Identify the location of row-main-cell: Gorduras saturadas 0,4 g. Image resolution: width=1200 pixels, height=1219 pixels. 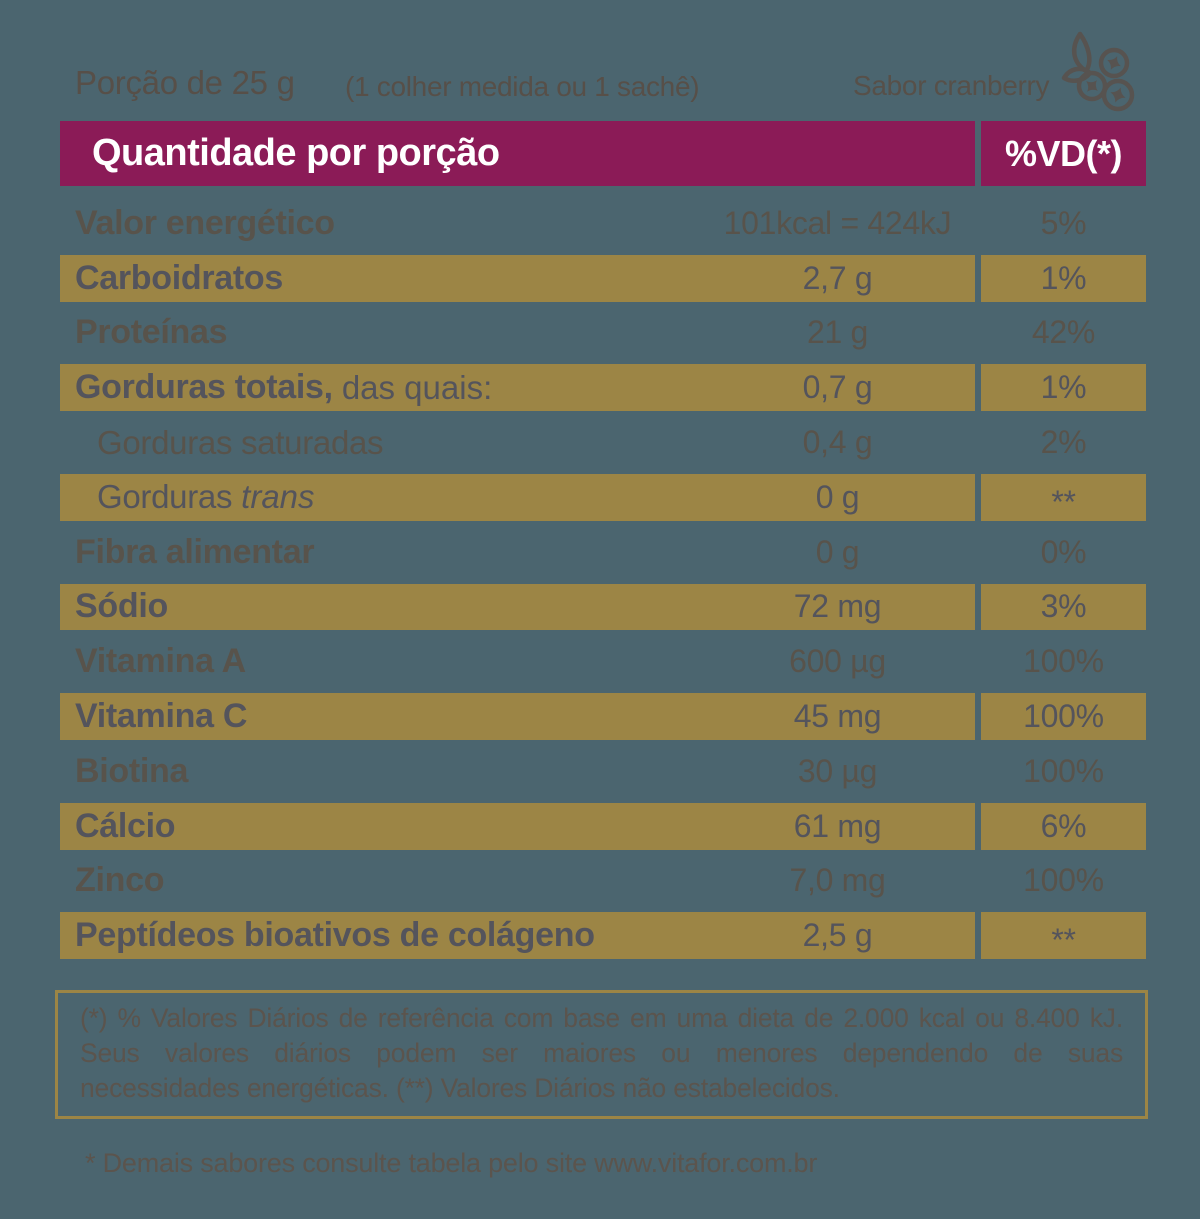
(517, 442).